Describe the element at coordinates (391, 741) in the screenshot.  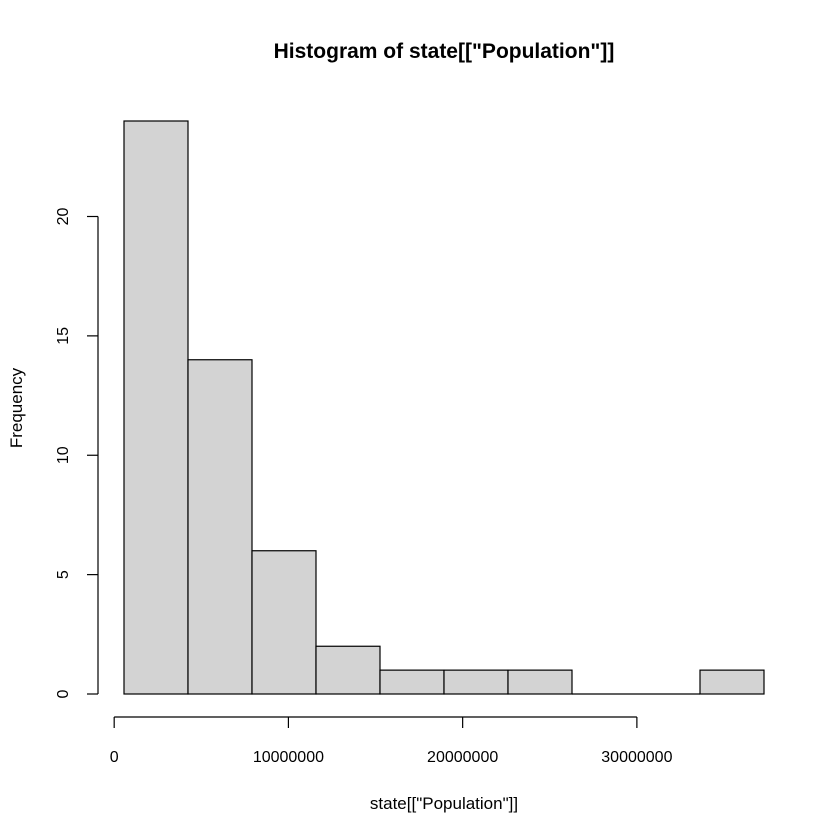
I see `x-axis: 0 10000000 20000000 30000000` at that location.